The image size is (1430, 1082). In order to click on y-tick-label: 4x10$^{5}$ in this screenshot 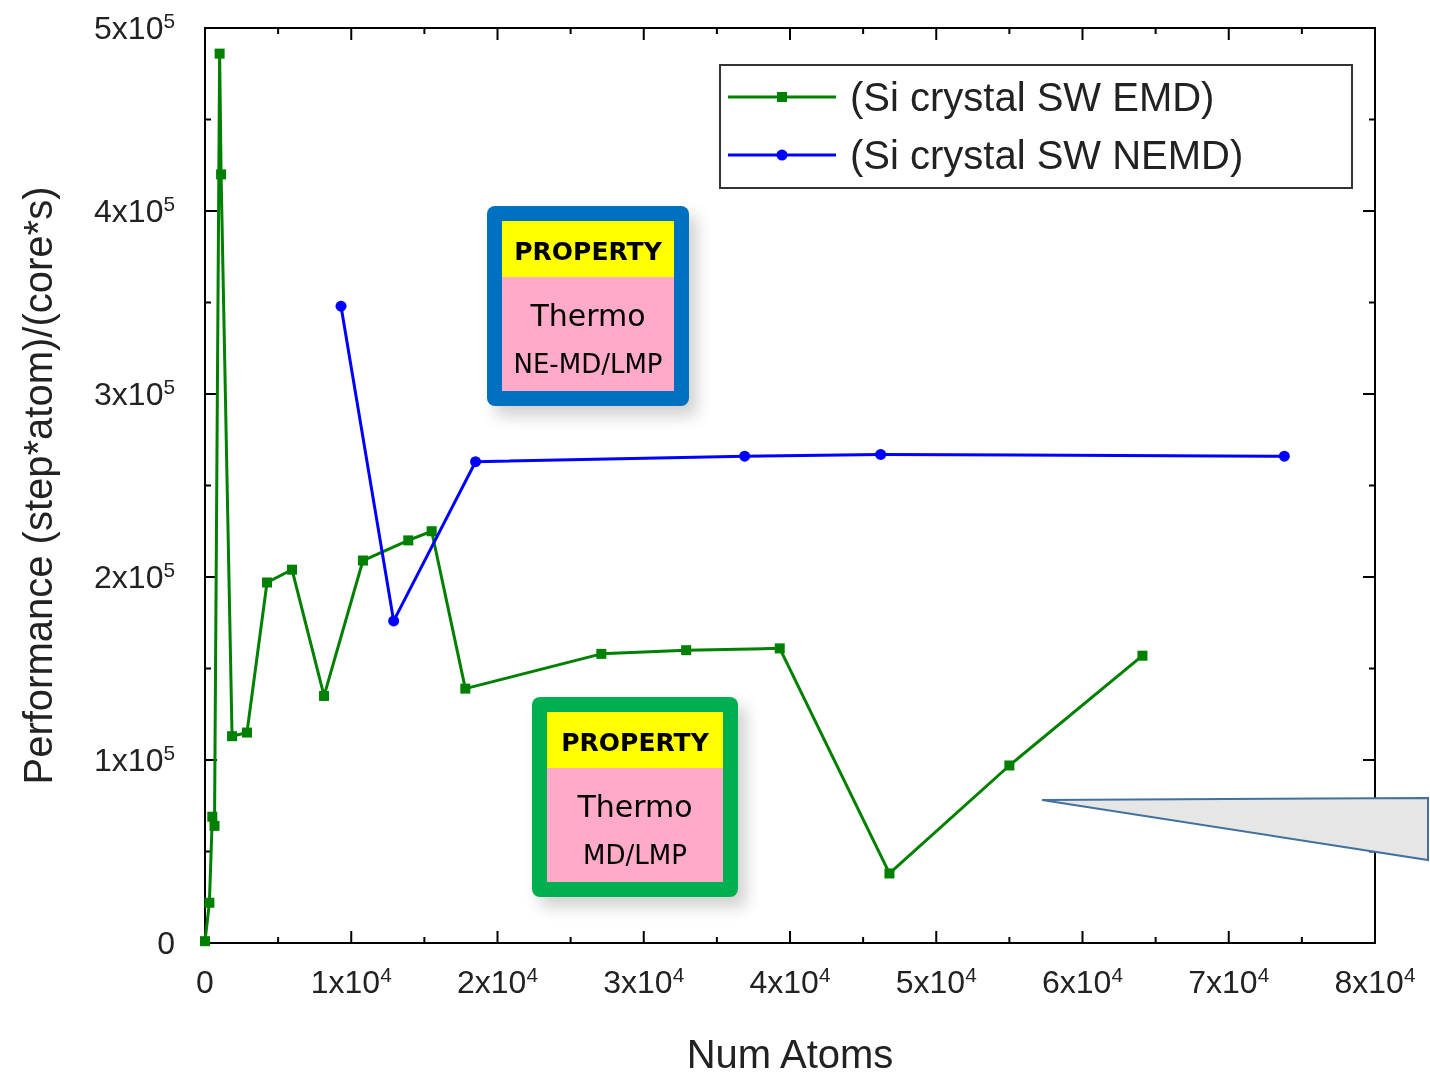, I will do `click(134, 210)`.